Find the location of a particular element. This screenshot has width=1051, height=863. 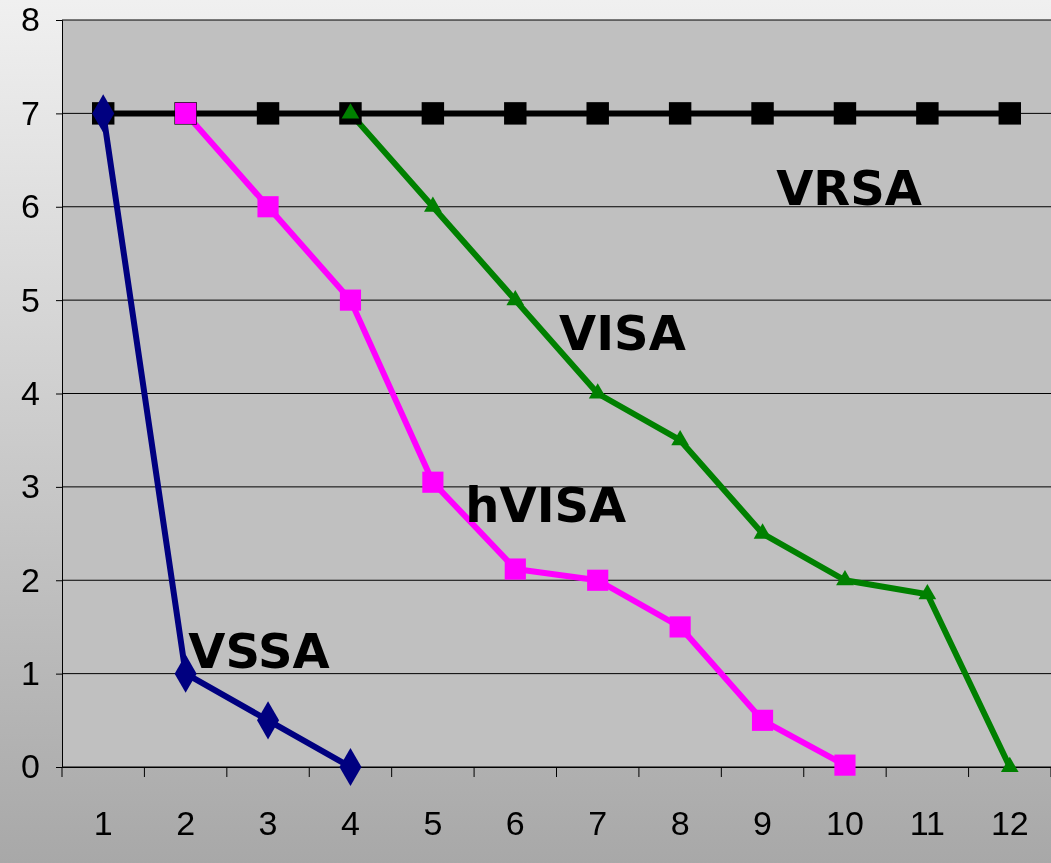

x-tick-label: 6 is located at coordinates (515, 823).